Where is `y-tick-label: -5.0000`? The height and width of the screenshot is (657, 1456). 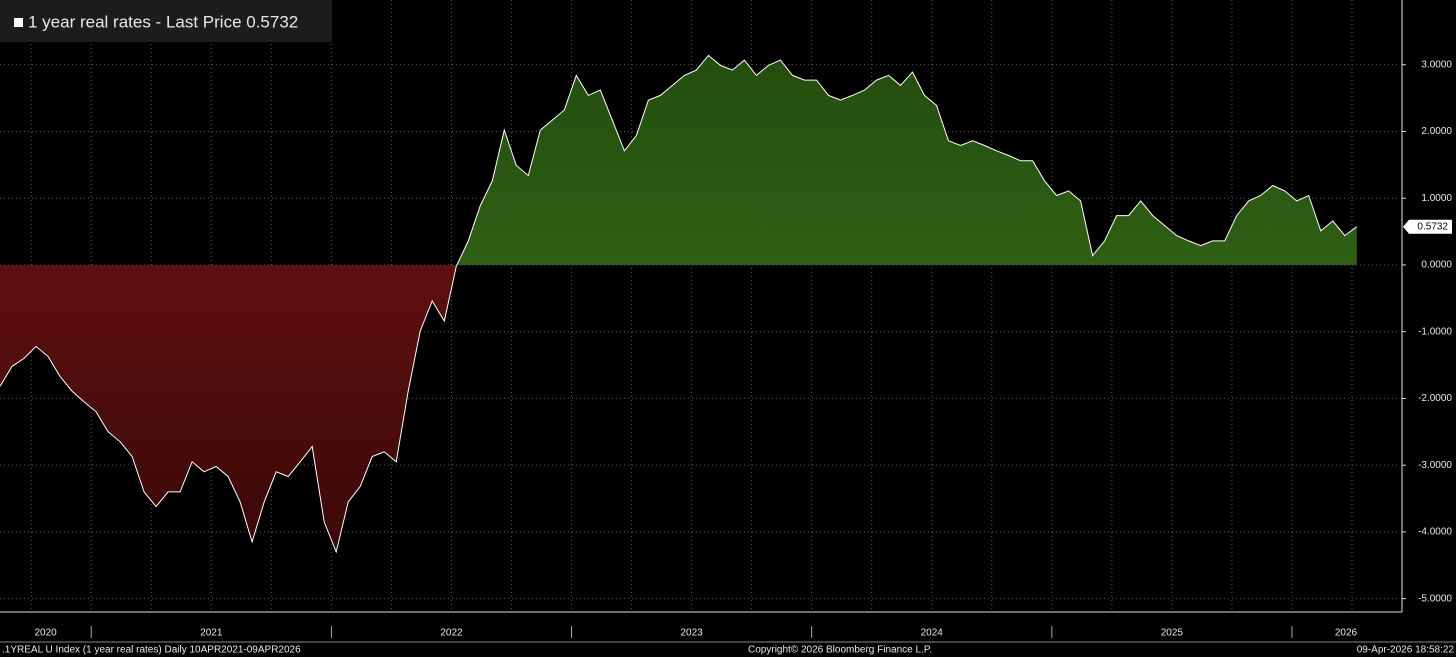
y-tick-label: -5.0000 is located at coordinates (1435, 598).